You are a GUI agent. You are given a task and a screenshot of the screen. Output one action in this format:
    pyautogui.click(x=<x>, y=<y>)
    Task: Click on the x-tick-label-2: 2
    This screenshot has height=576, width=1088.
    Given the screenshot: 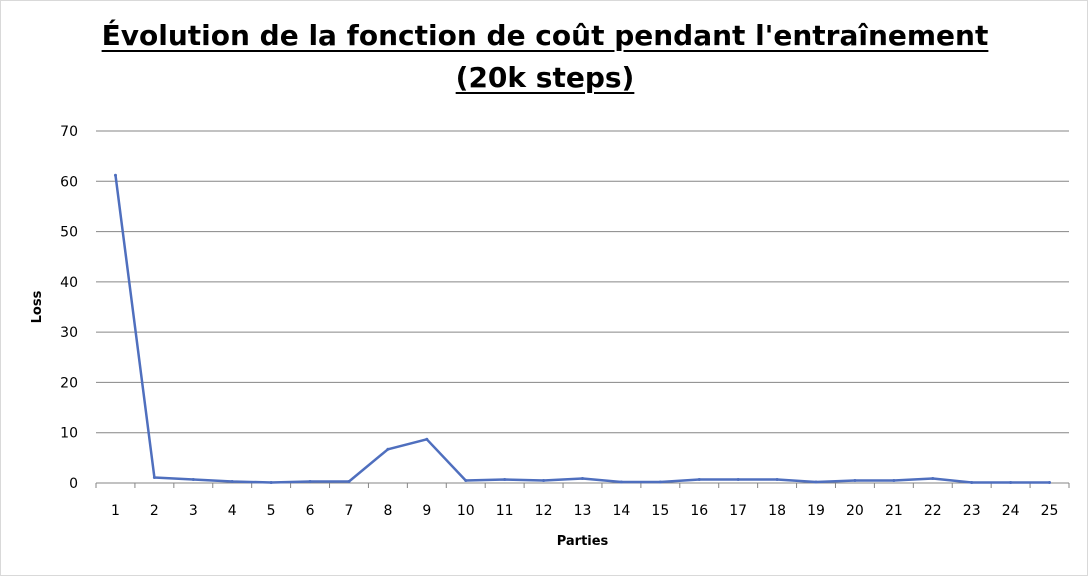 What is the action you would take?
    pyautogui.click(x=154, y=511)
    